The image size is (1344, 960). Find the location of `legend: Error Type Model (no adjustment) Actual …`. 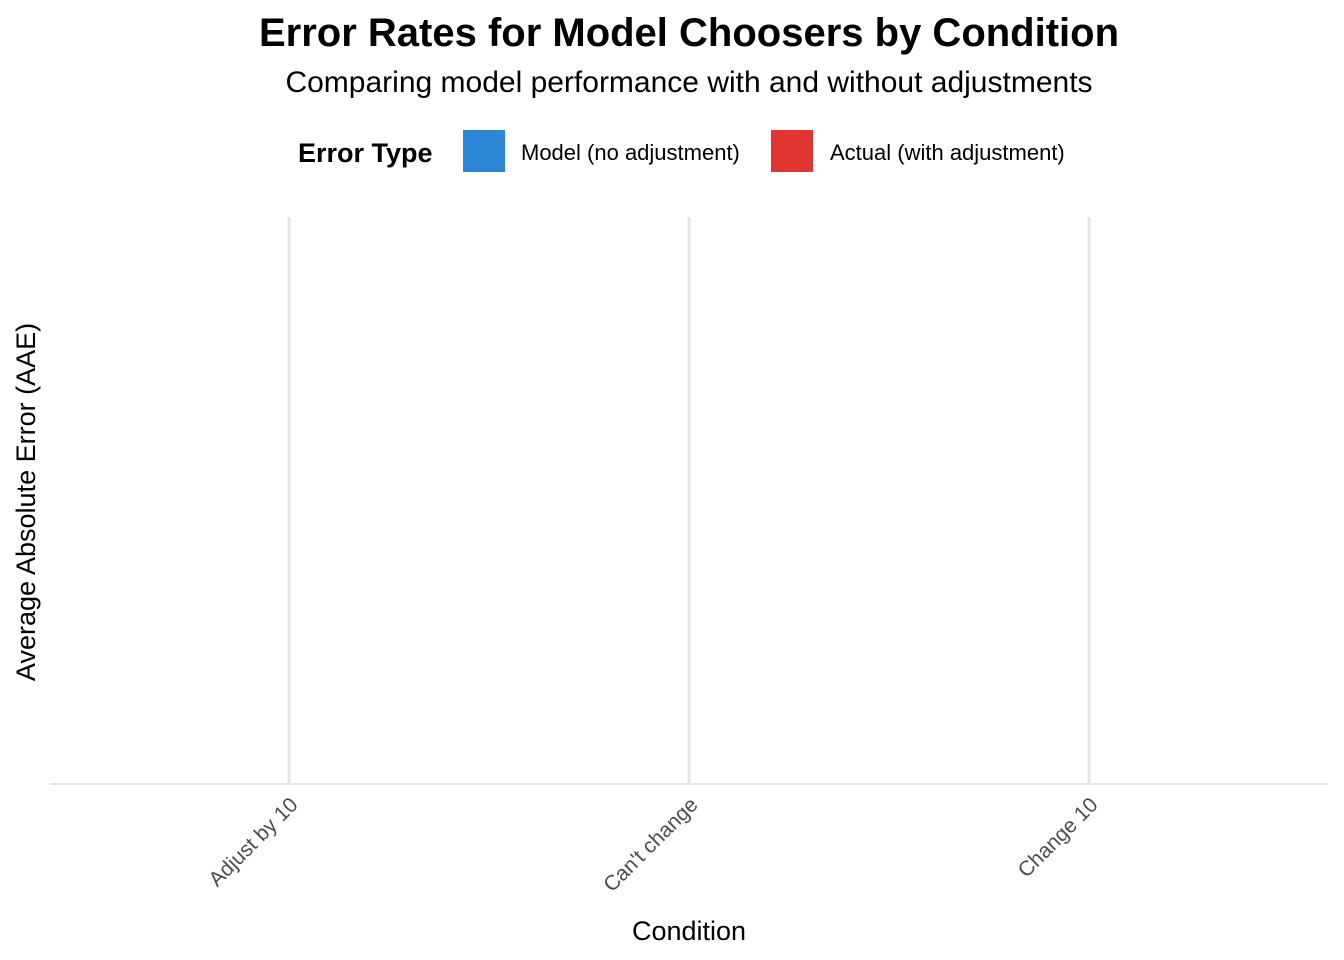

legend: Error Type Model (no adjustment) Actual … is located at coordinates (681, 151).